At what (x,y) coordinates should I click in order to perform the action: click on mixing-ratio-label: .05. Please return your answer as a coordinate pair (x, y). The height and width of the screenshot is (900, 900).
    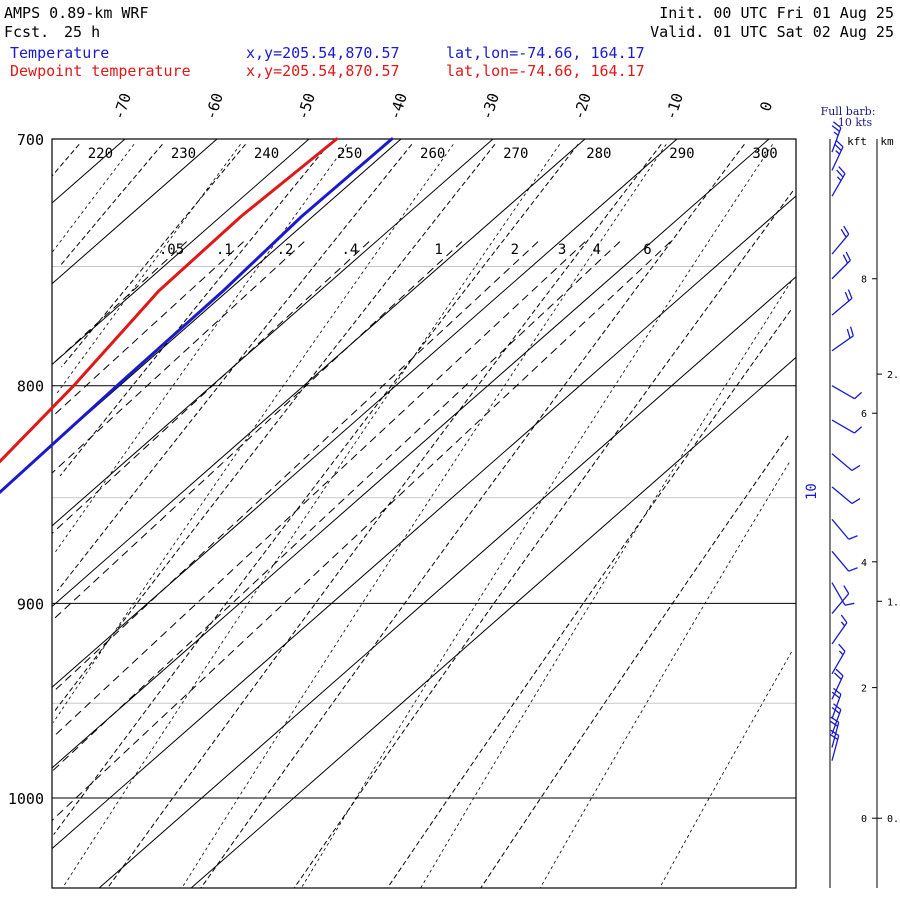
    Looking at the image, I should click on (171, 250).